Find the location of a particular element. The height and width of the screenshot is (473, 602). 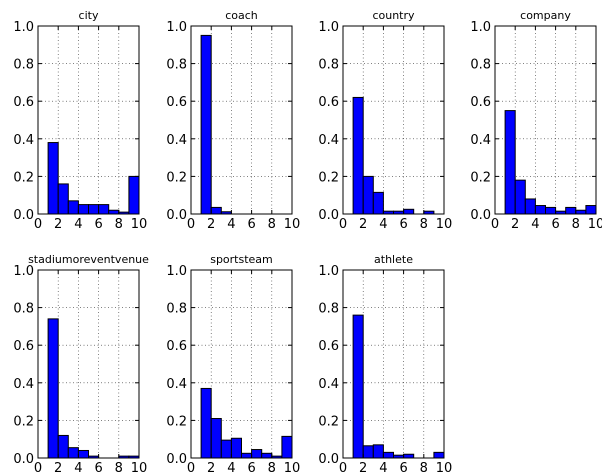

subplot-city: 0 2 4 6 8 10 0.0 0.2 0.4 0.6 0.8 1.0 city is located at coordinates (80, 120).